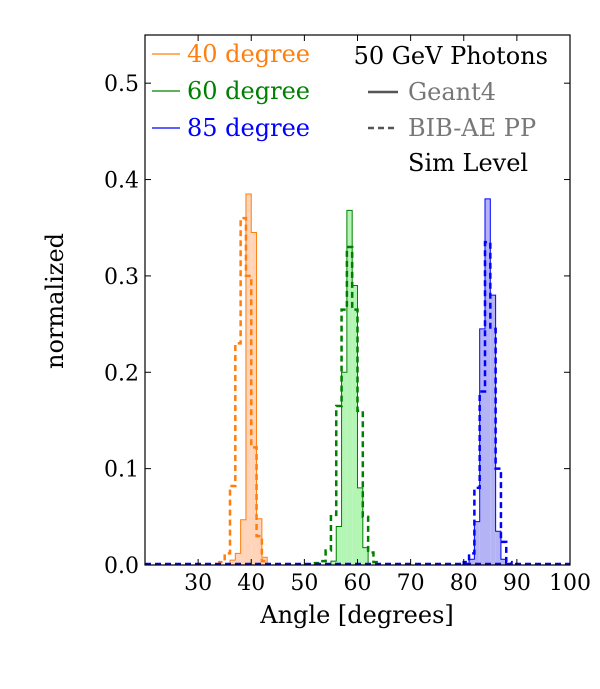 The width and height of the screenshot is (600, 689). I want to click on series-60-degree, so click(346, 387).